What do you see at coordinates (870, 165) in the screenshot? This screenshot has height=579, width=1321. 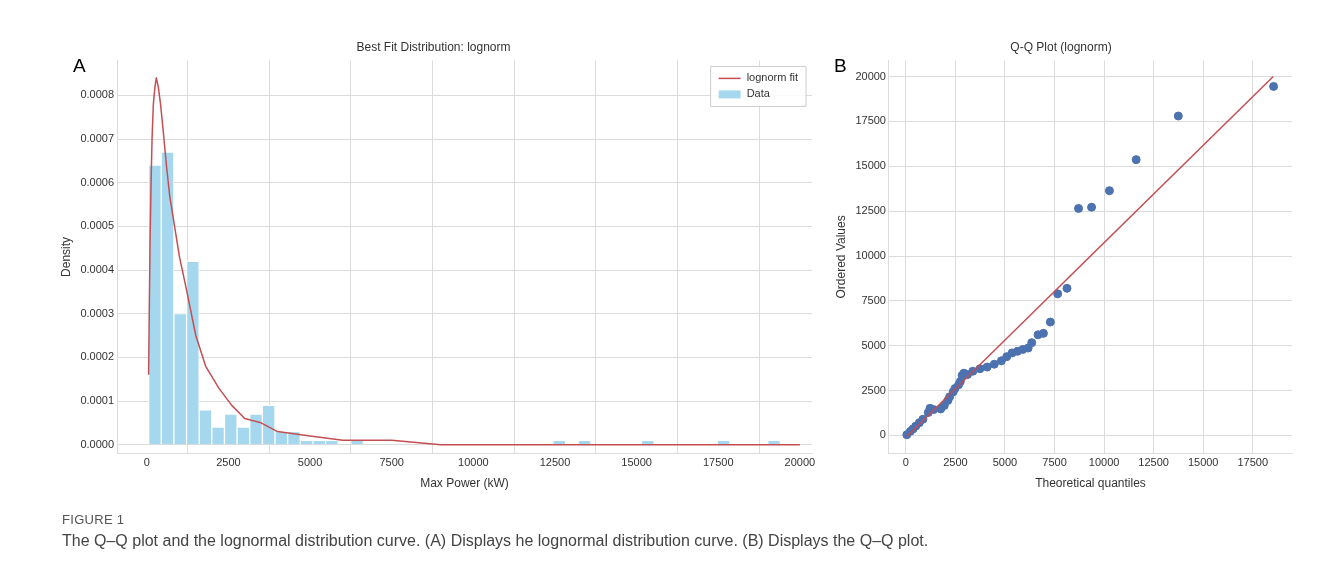 I see `y-tick-label: 15000` at bounding box center [870, 165].